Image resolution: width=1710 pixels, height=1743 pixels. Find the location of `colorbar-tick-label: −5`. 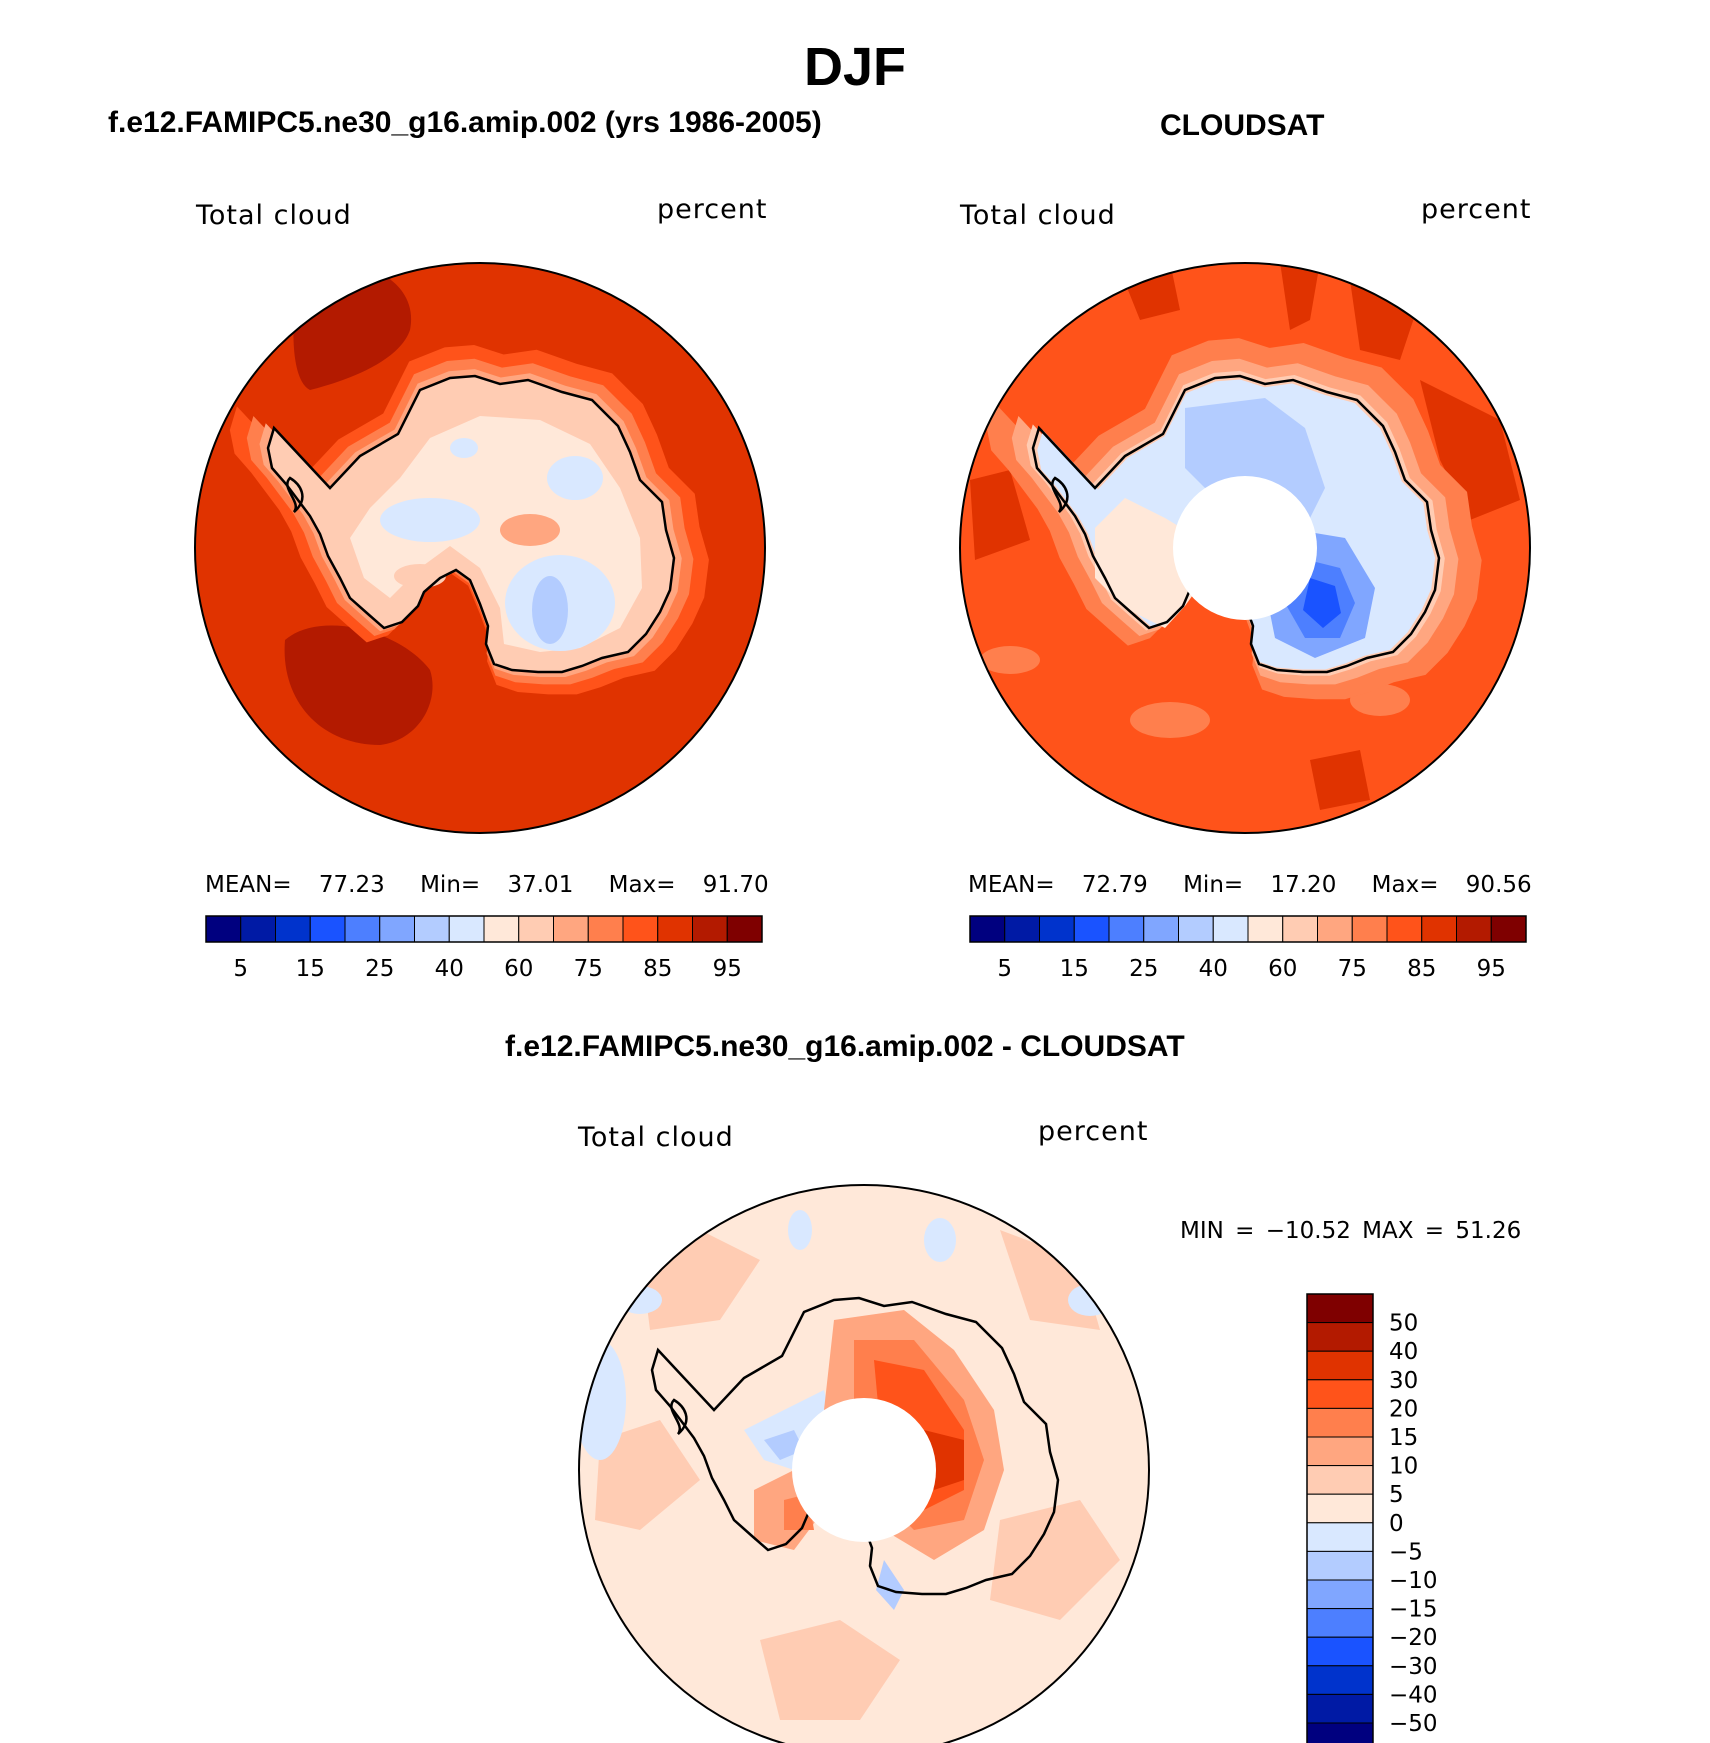

colorbar-tick-label: −5 is located at coordinates (1406, 1552).